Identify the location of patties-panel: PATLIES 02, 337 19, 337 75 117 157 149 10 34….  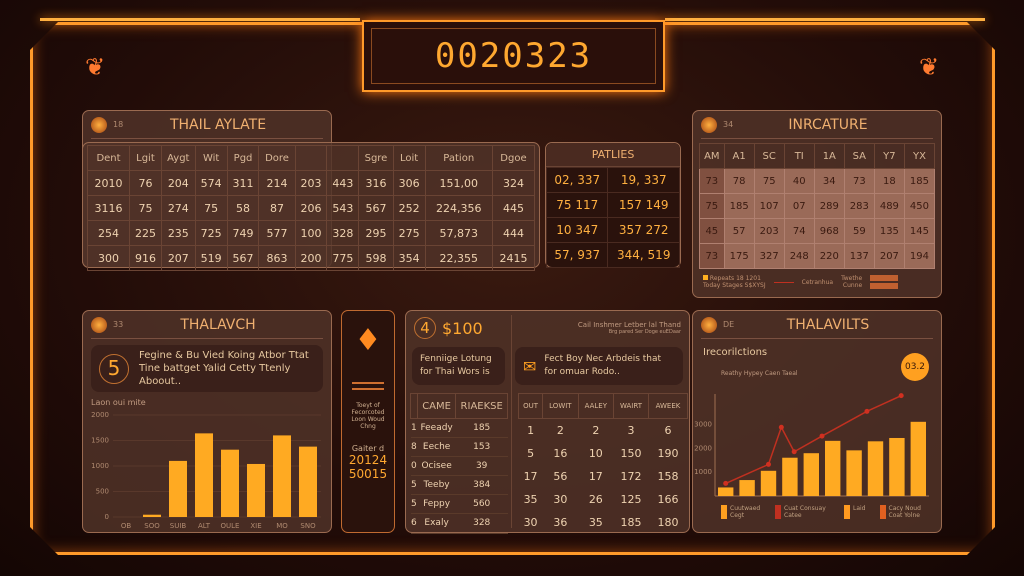
(613, 205).